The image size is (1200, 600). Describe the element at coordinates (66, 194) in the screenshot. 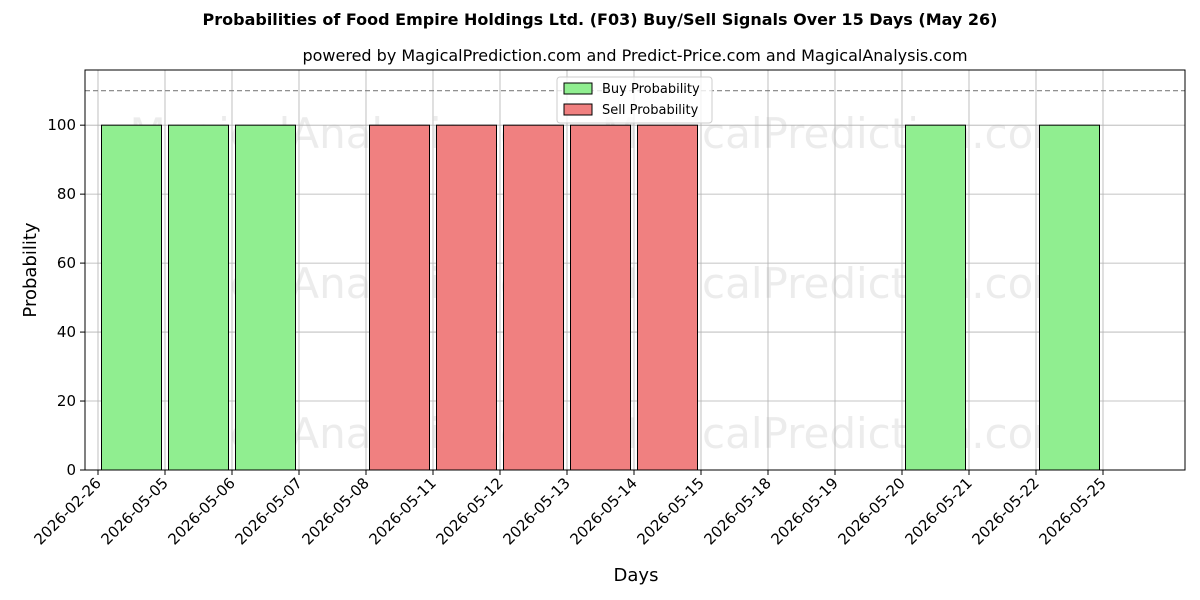

I see `y-tick-label: 80` at that location.